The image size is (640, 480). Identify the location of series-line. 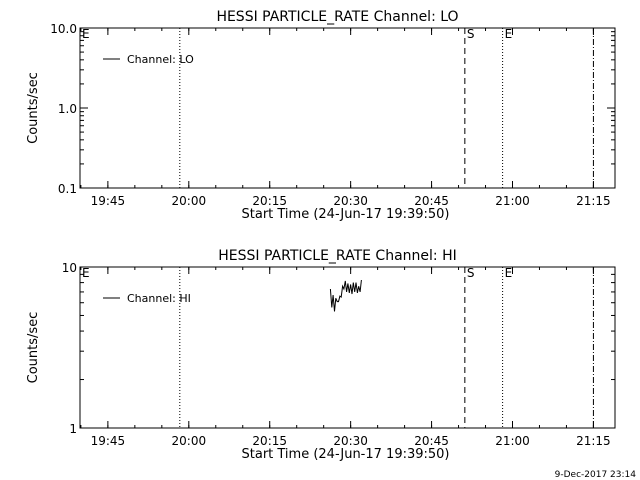
(345, 295).